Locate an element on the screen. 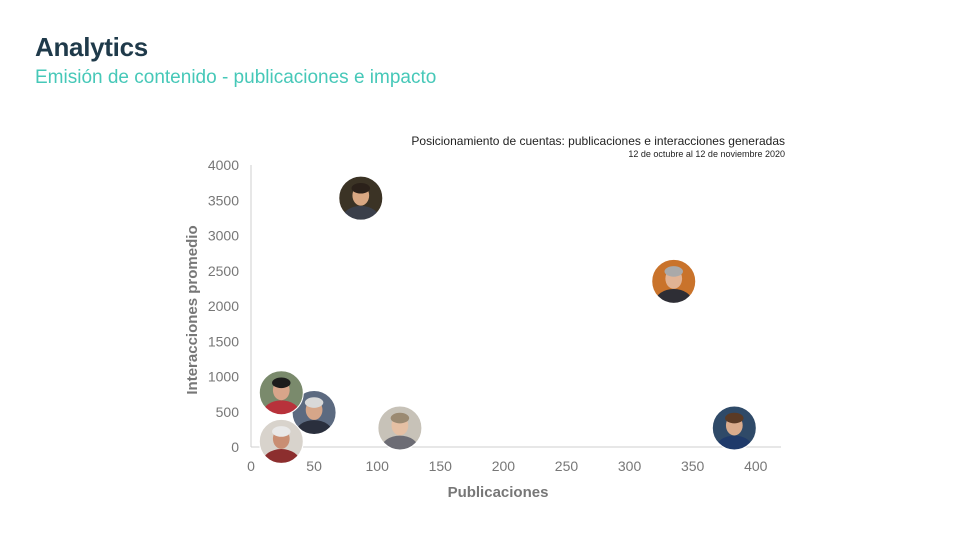  y-tick-labels: 0 500 1000 1500 2000 2500 3000 3500 4000 is located at coordinates (223, 306).